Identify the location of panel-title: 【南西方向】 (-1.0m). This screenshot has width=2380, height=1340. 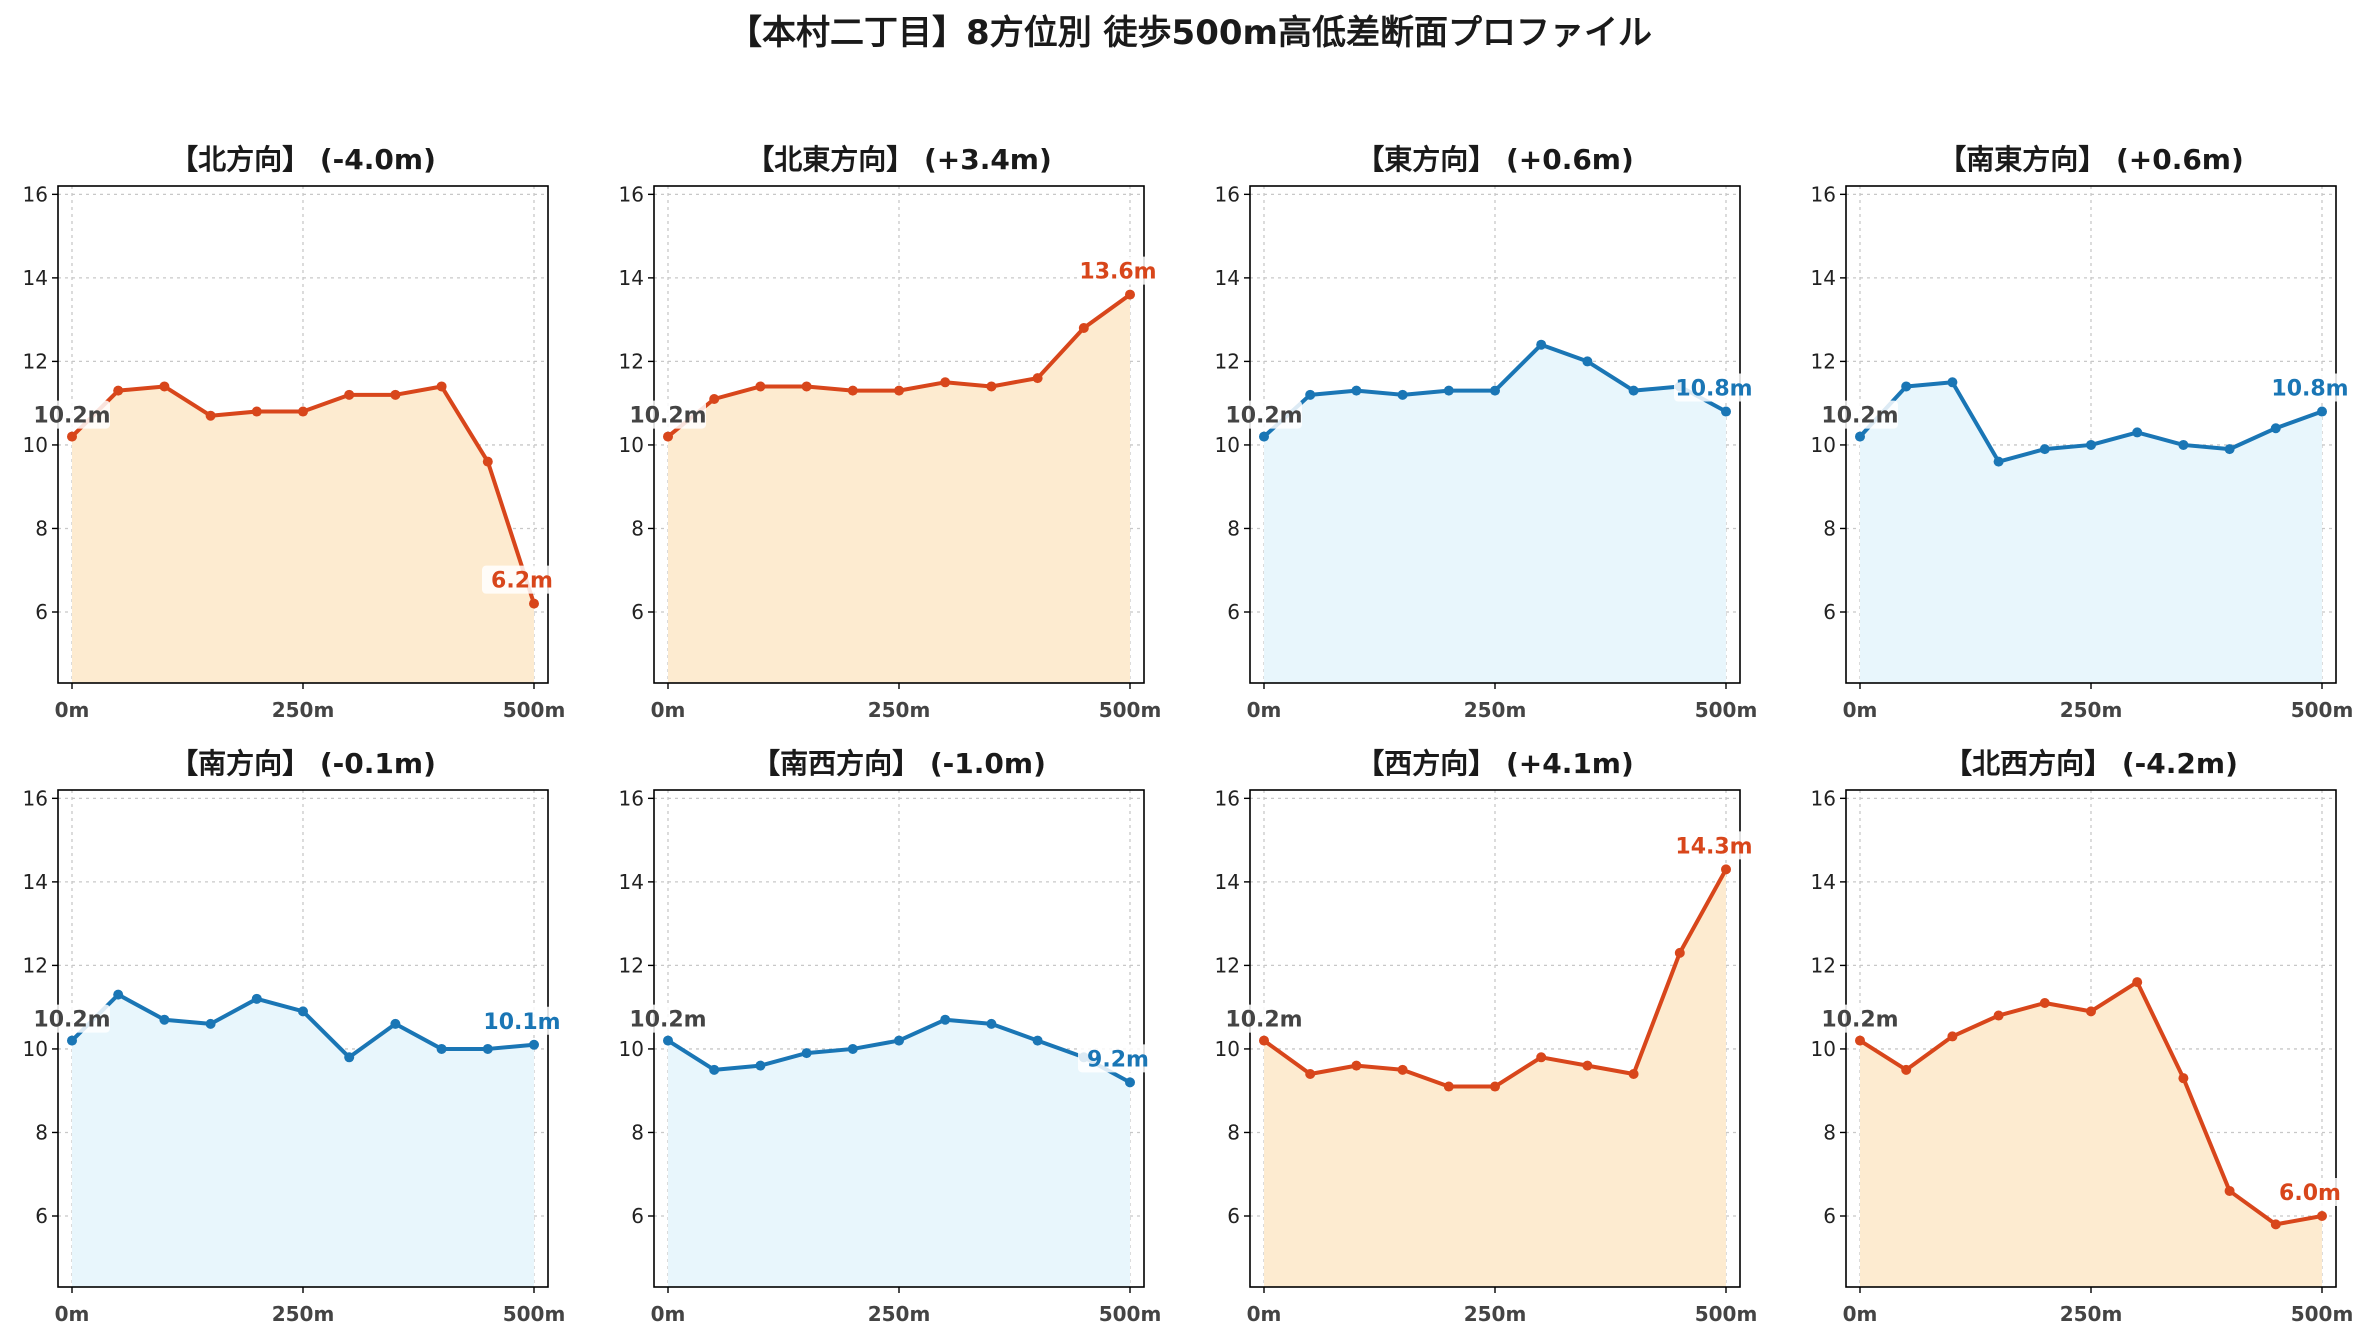
(899, 763).